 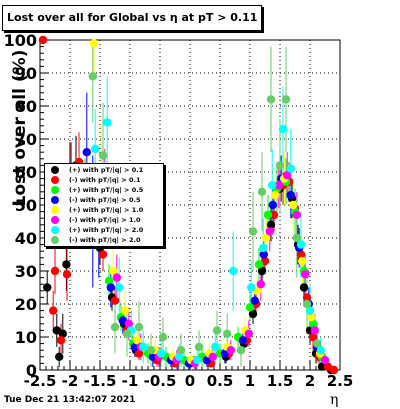 I want to click on legend-label: (-) with pT/|q| > 0.5, so click(x=105, y=200).